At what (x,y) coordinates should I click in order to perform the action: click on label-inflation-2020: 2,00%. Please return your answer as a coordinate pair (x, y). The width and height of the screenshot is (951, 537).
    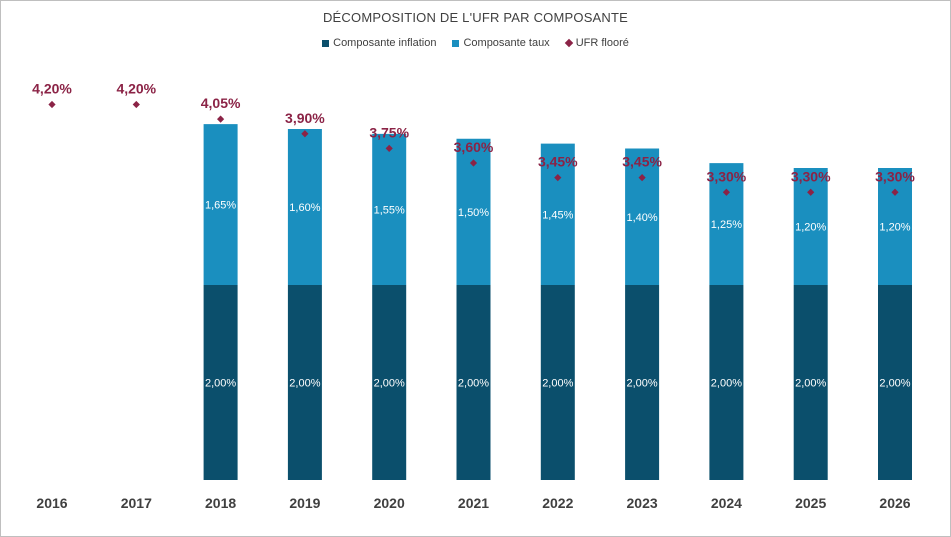
    Looking at the image, I should click on (389, 384).